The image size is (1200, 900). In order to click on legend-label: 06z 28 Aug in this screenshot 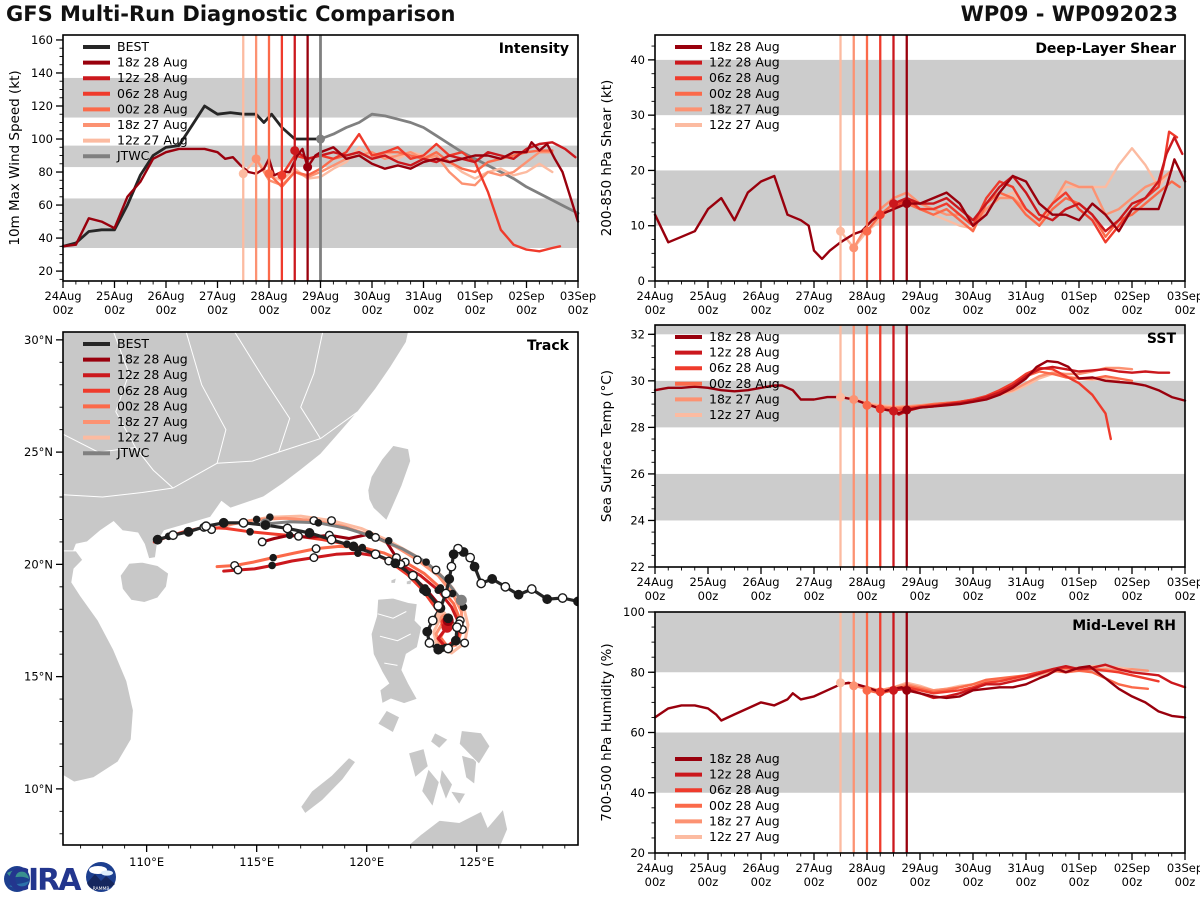, I will do `click(744, 789)`.